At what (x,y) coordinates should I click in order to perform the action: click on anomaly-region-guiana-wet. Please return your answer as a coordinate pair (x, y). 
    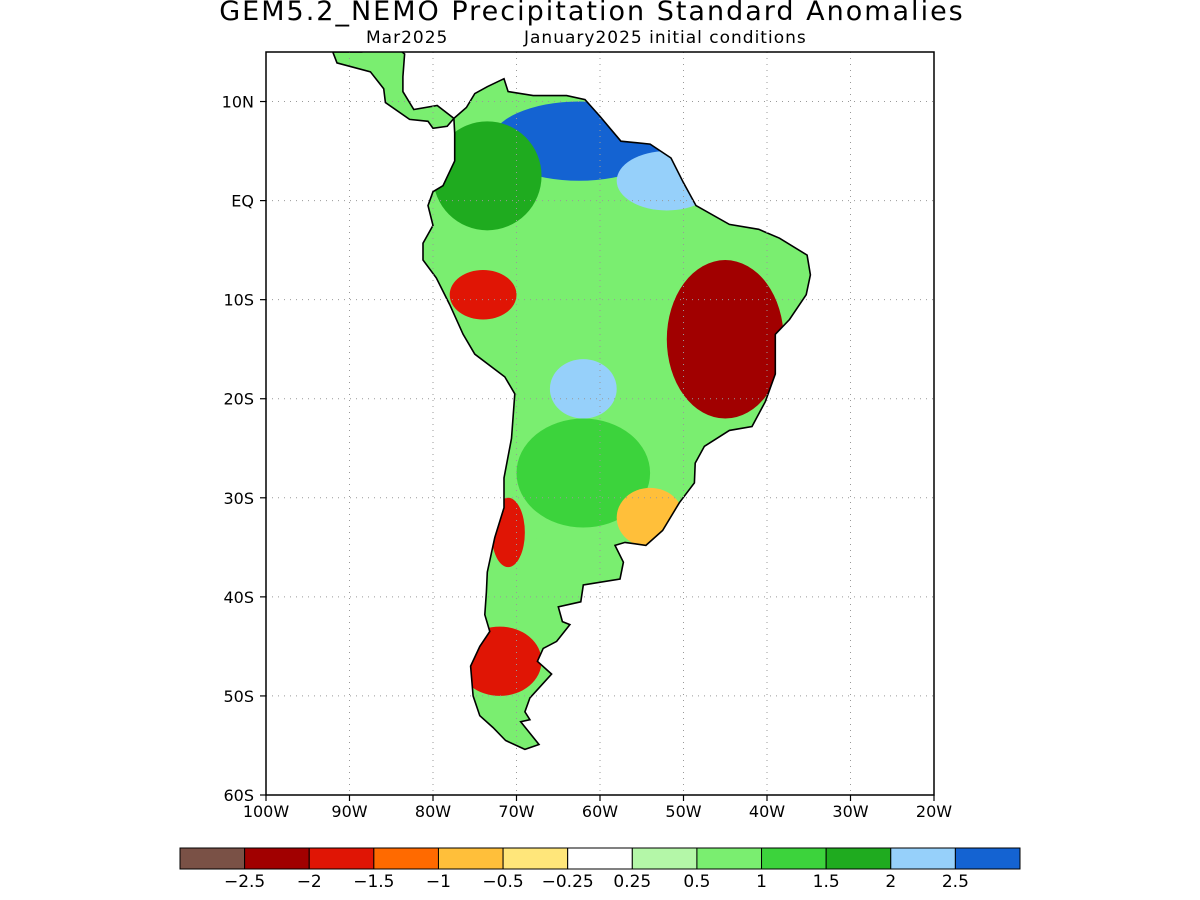
    Looking at the image, I should click on (666, 181).